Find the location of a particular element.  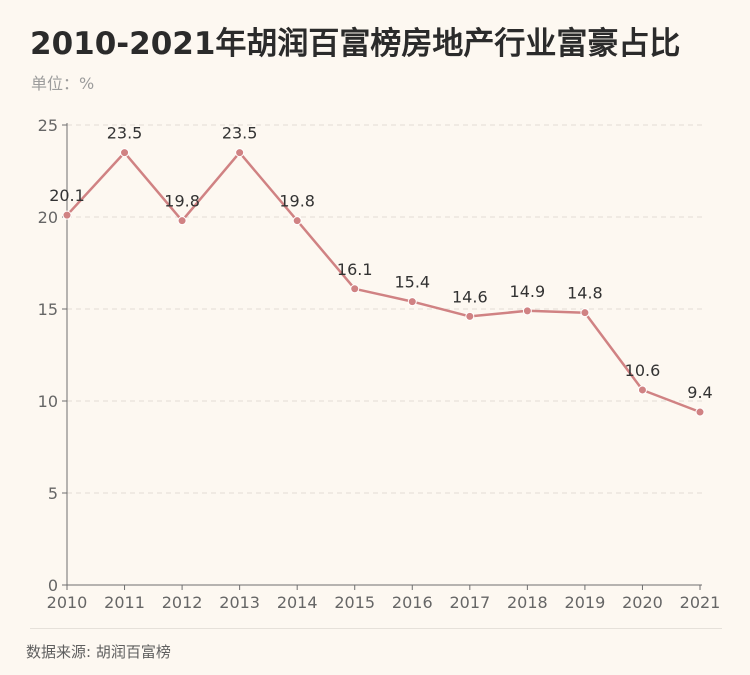

x-tick-label: 2021 is located at coordinates (700, 602).